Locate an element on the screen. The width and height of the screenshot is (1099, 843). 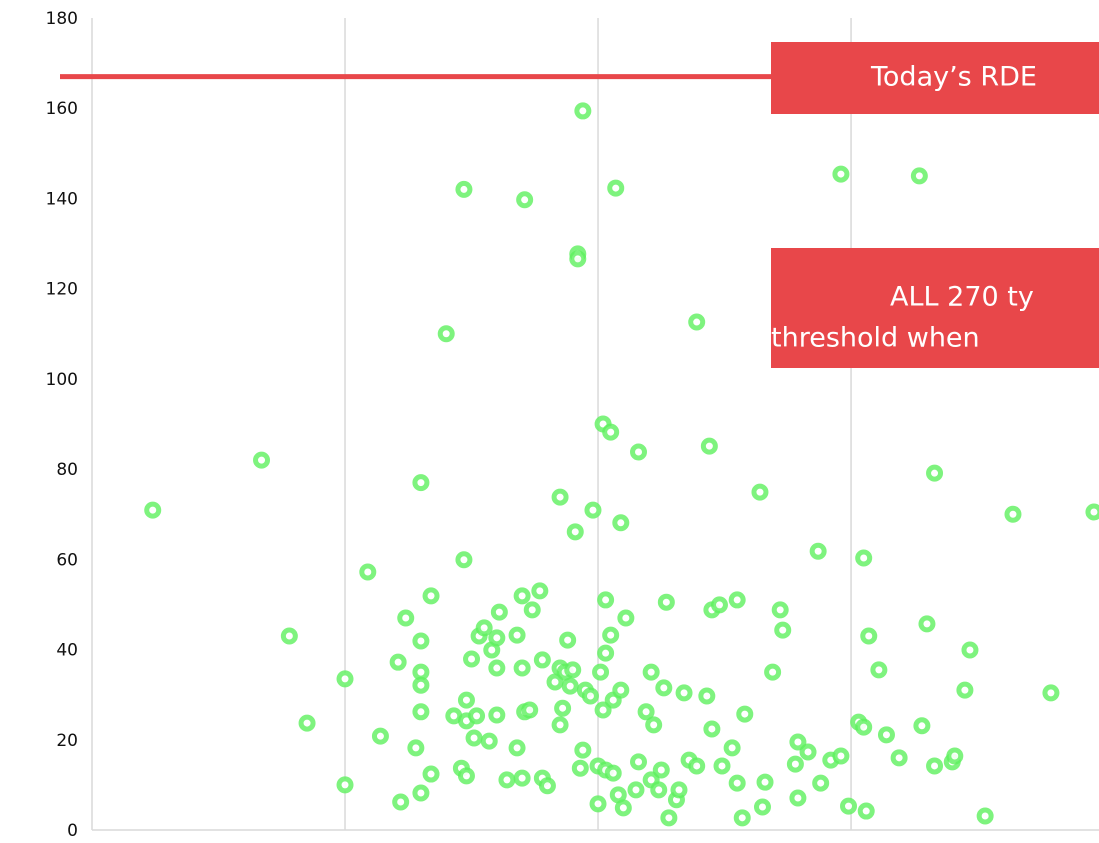
y-tick-label: 40 is located at coordinates (67, 651).